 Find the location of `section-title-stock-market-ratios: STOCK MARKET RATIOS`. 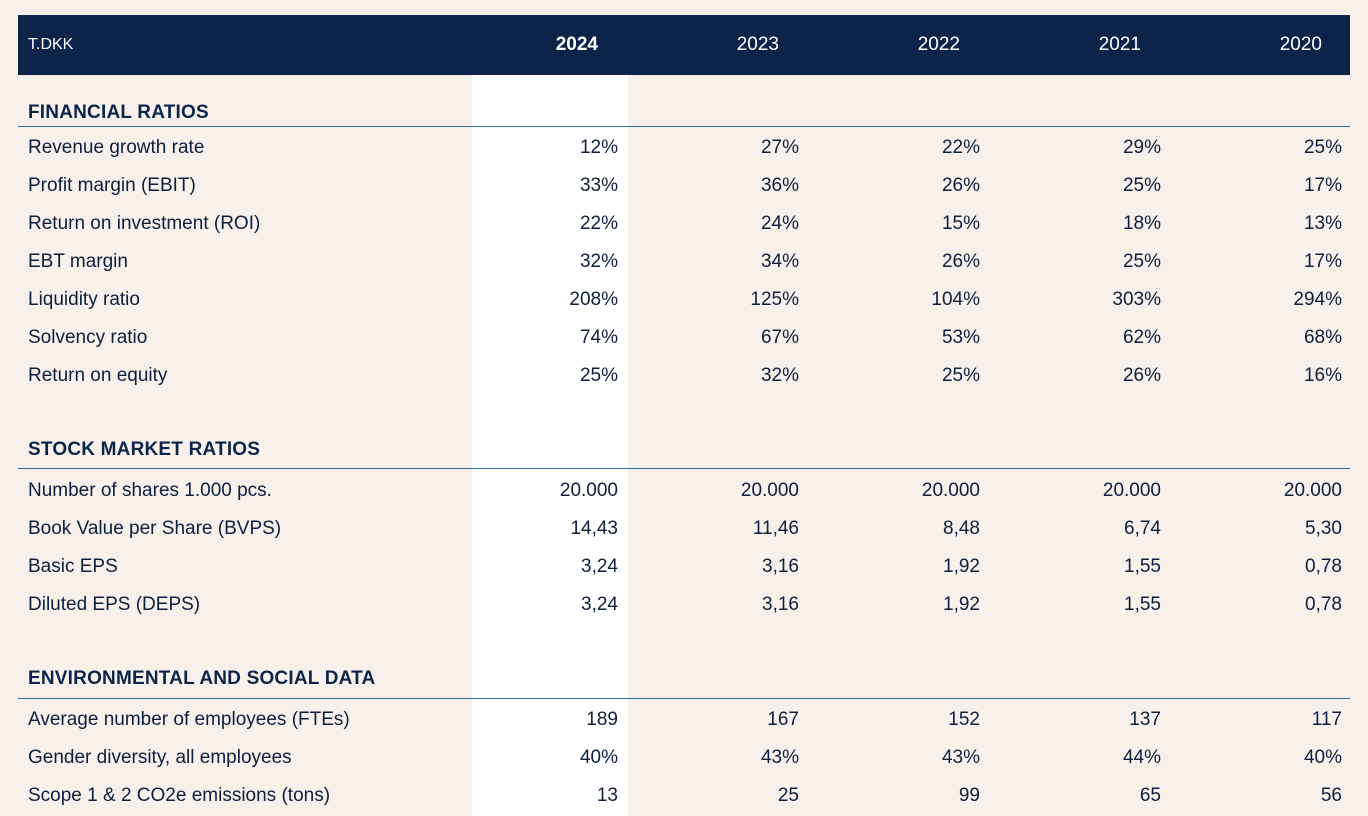

section-title-stock-market-ratios: STOCK MARKET RATIOS is located at coordinates (144, 449).